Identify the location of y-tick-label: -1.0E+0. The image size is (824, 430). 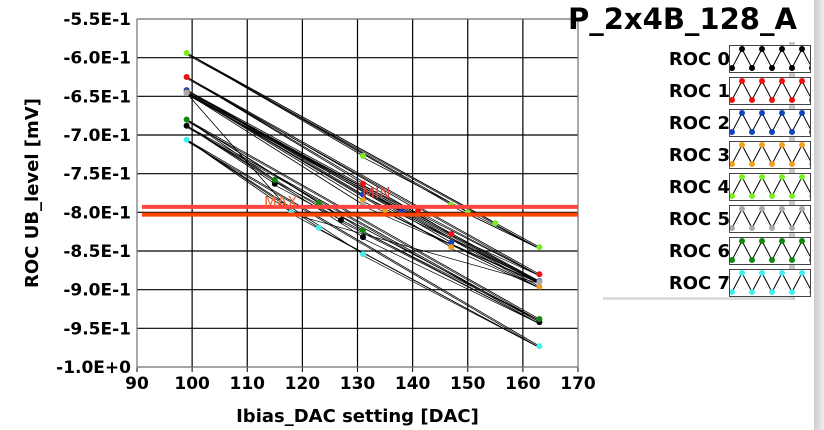
(93, 368).